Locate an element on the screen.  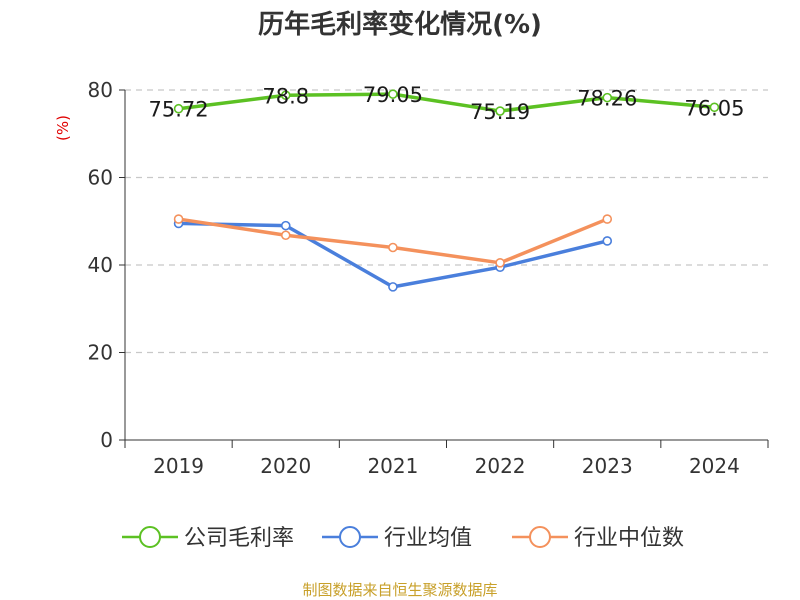
legend: 公司毛利率 行业均值 行业中位数 is located at coordinates (403, 538).